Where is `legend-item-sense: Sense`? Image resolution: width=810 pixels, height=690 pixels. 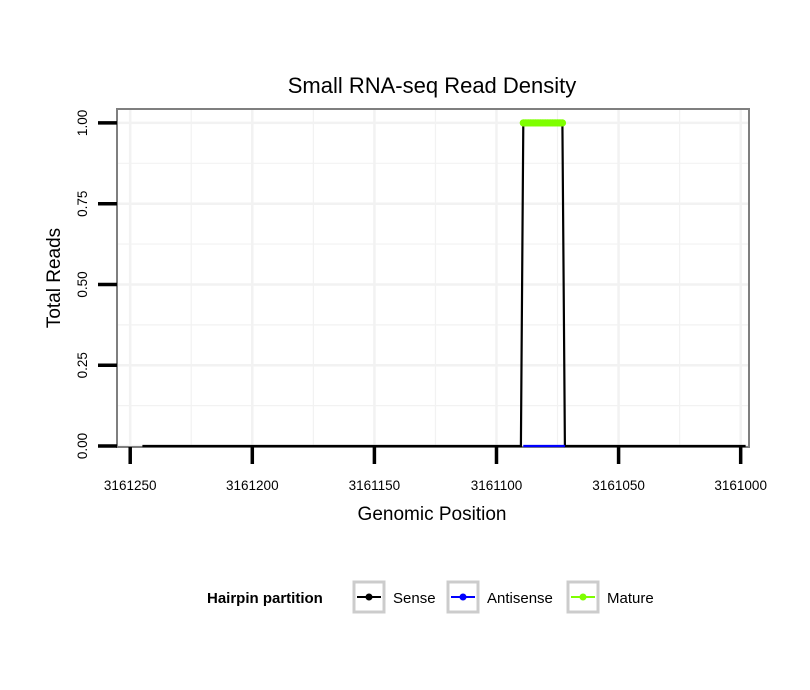
legend-item-sense: Sense is located at coordinates (394, 597).